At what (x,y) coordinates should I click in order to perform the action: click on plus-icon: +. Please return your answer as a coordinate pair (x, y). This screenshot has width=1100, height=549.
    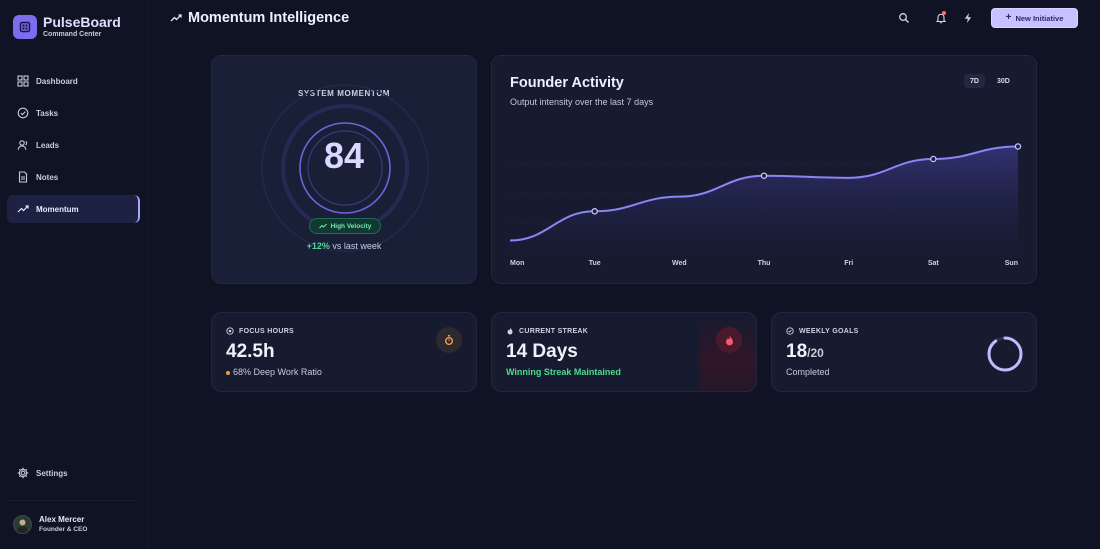
    Looking at the image, I should click on (1008, 17).